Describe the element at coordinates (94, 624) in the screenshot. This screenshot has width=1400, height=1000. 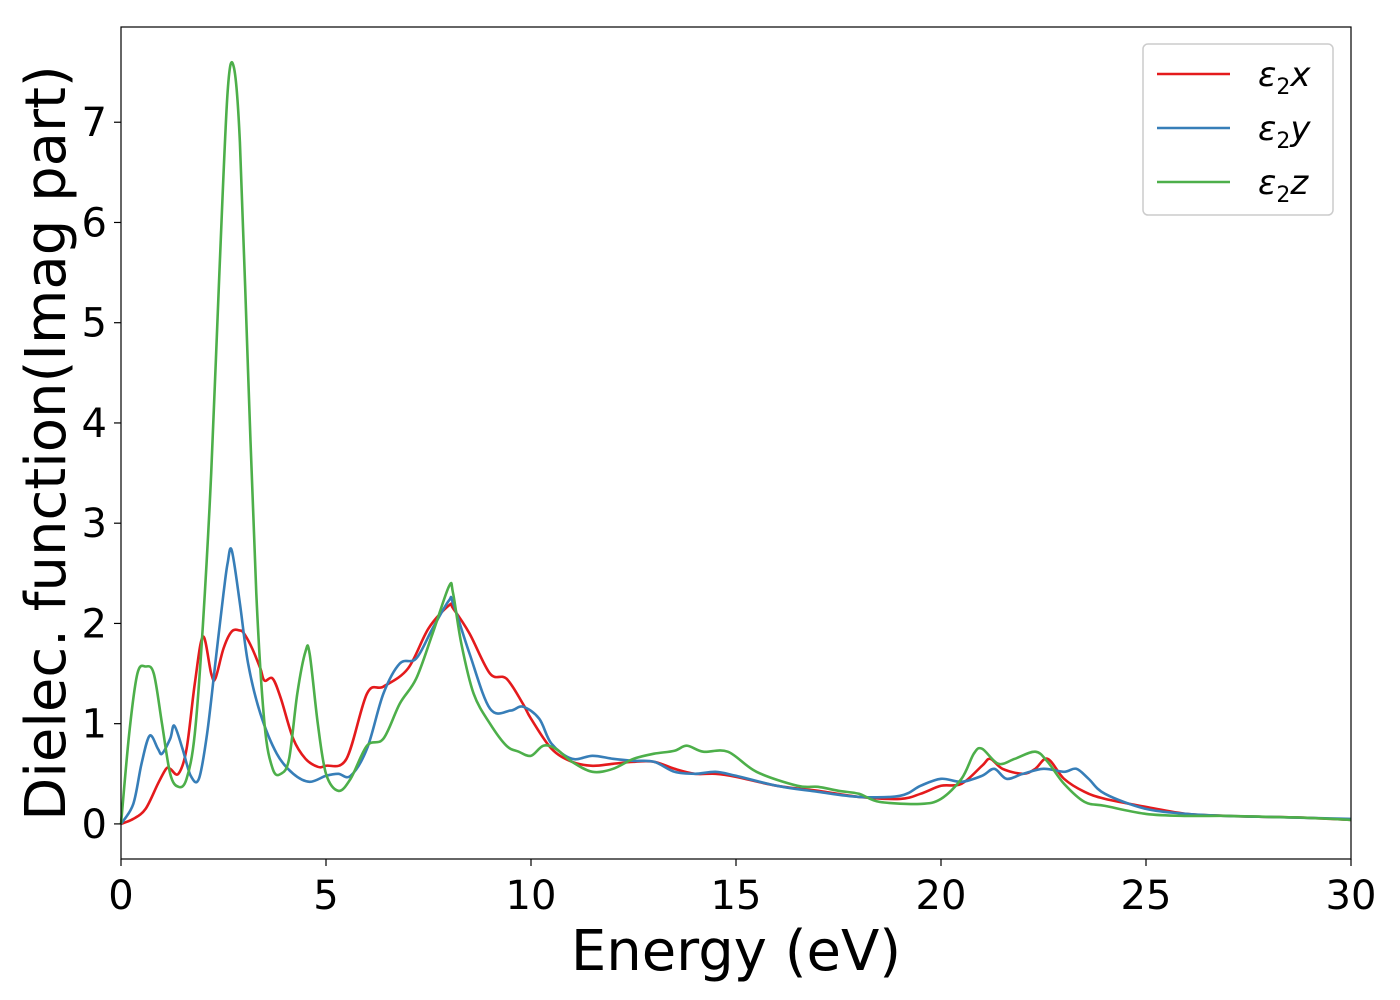
I see `y-tick-label: 2` at that location.